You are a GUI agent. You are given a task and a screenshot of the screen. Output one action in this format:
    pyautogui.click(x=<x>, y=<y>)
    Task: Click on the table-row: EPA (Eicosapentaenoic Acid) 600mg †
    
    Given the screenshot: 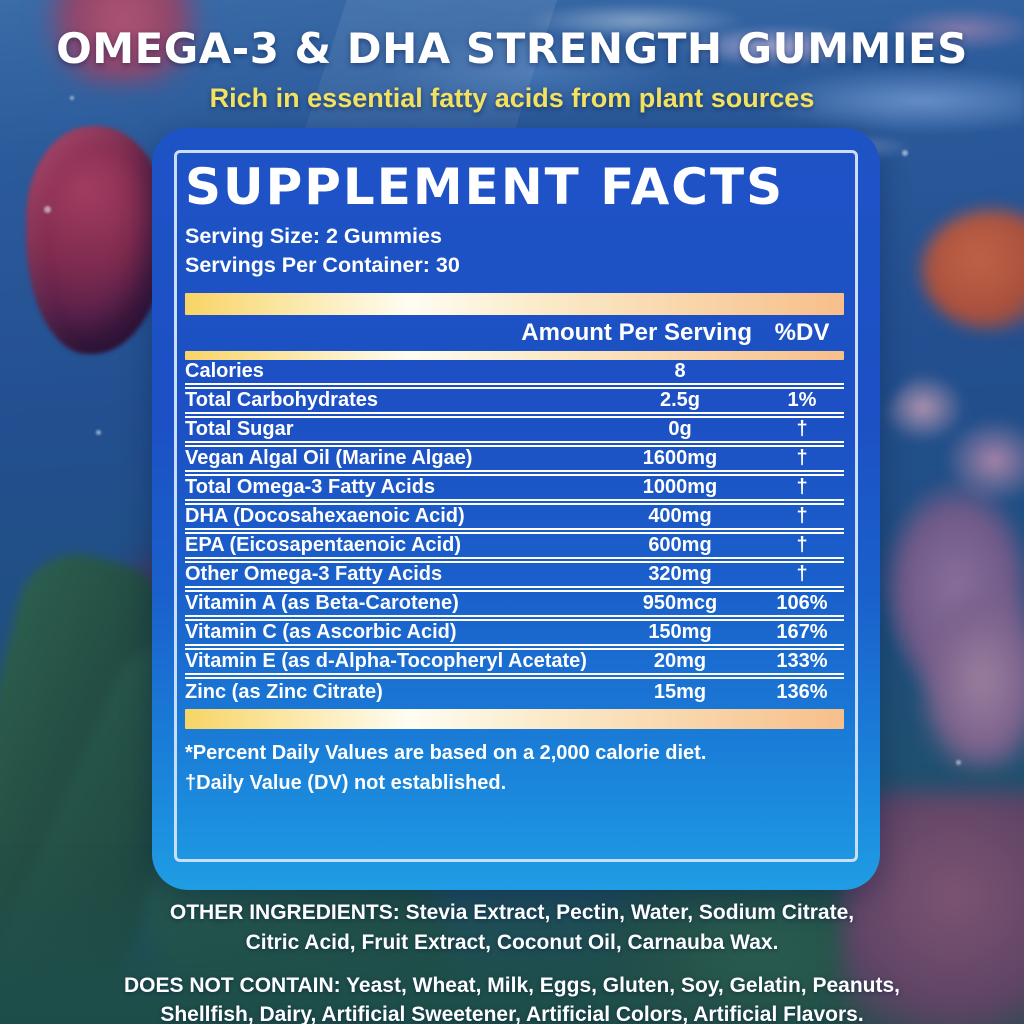 What is the action you would take?
    pyautogui.click(x=514, y=549)
    